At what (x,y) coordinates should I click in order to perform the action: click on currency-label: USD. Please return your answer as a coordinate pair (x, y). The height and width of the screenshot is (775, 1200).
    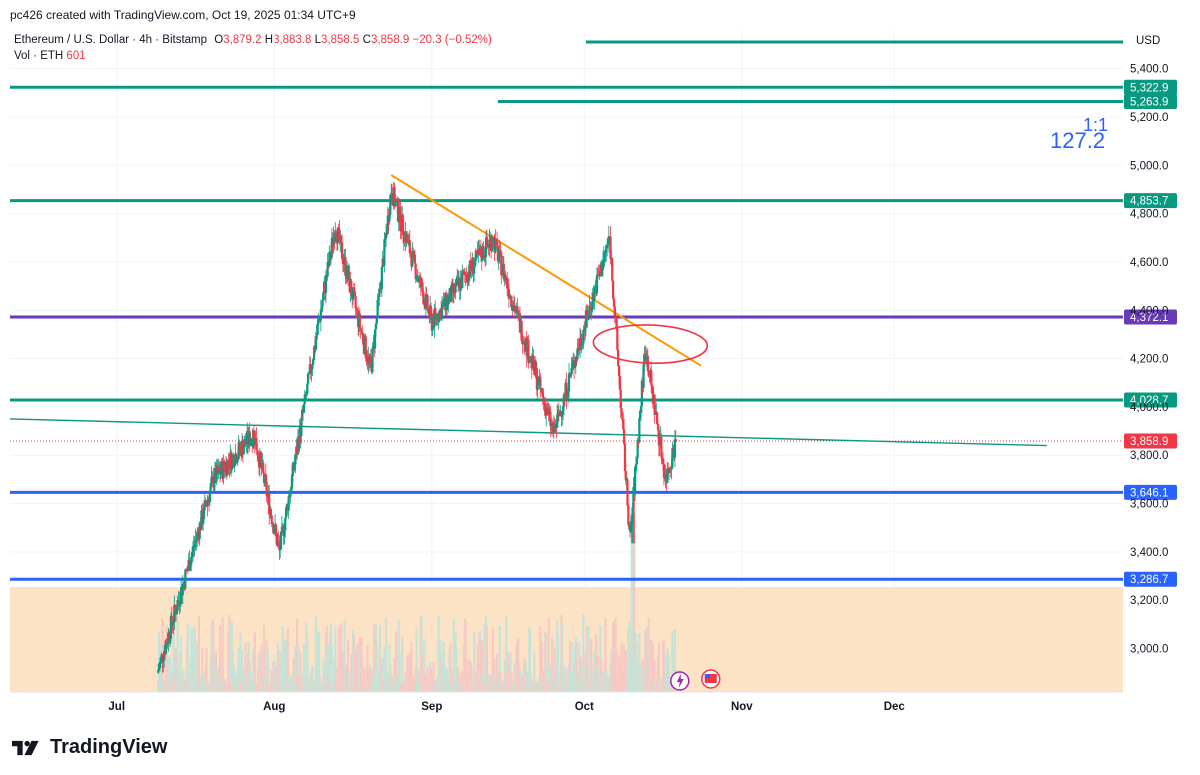
    Looking at the image, I should click on (1148, 41).